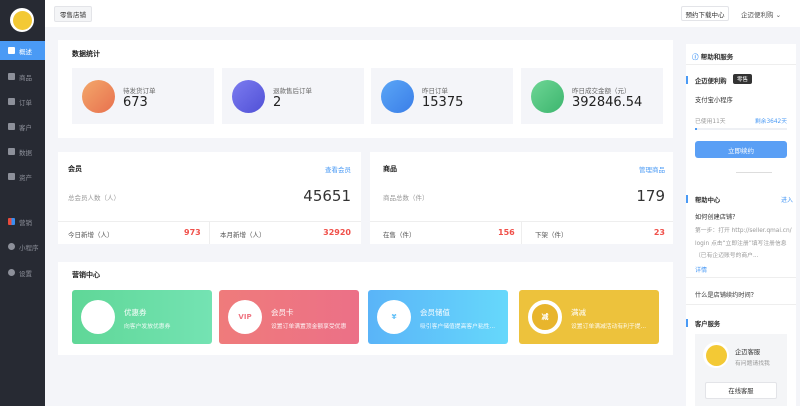 This screenshot has height=406, width=800. What do you see at coordinates (578, 312) in the screenshot?
I see `marketing-title: 满减` at bounding box center [578, 312].